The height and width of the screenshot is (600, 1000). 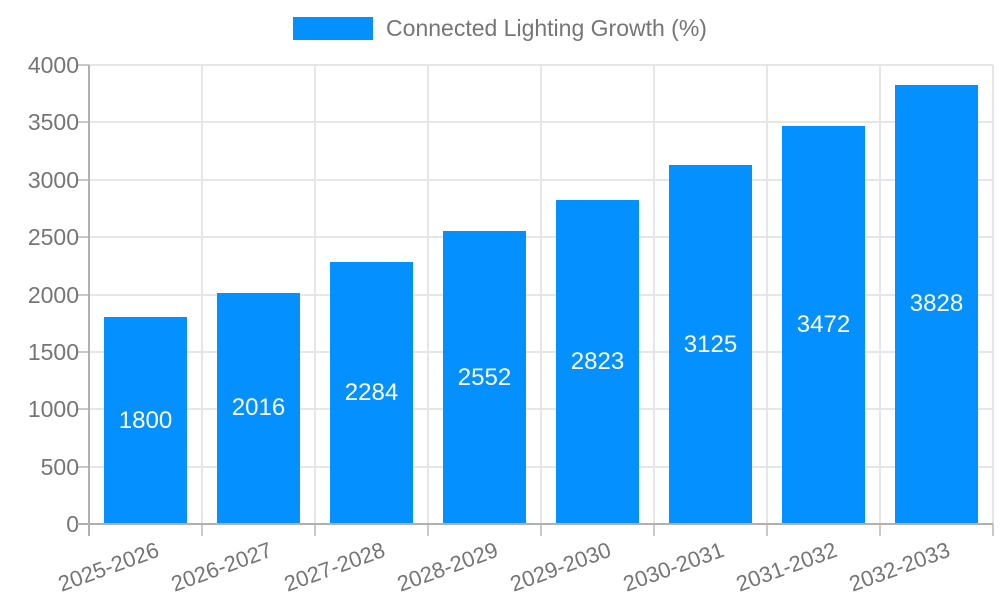 I want to click on y-axis-tick-label: 3000, so click(x=53, y=179).